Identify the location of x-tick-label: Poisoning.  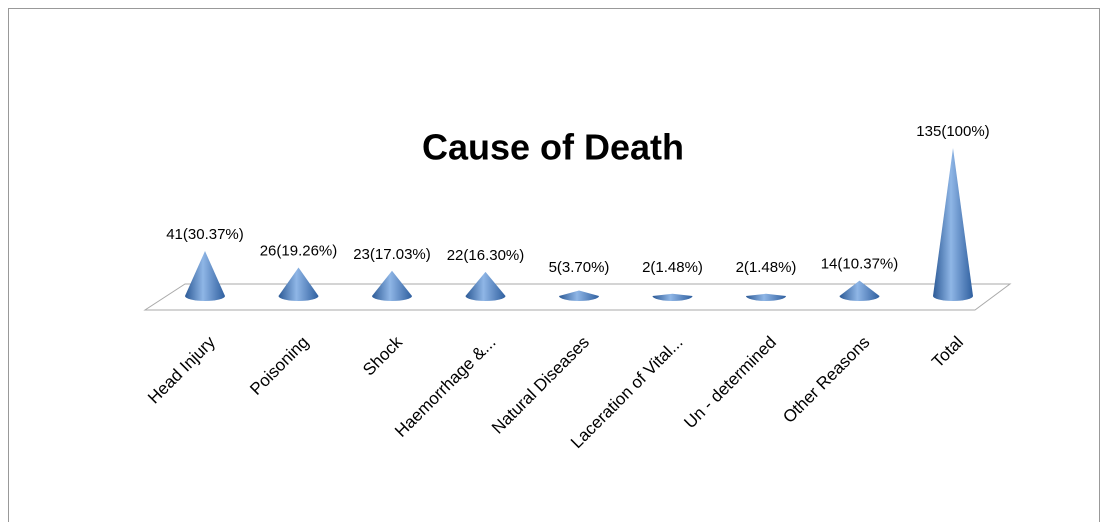
(279, 366).